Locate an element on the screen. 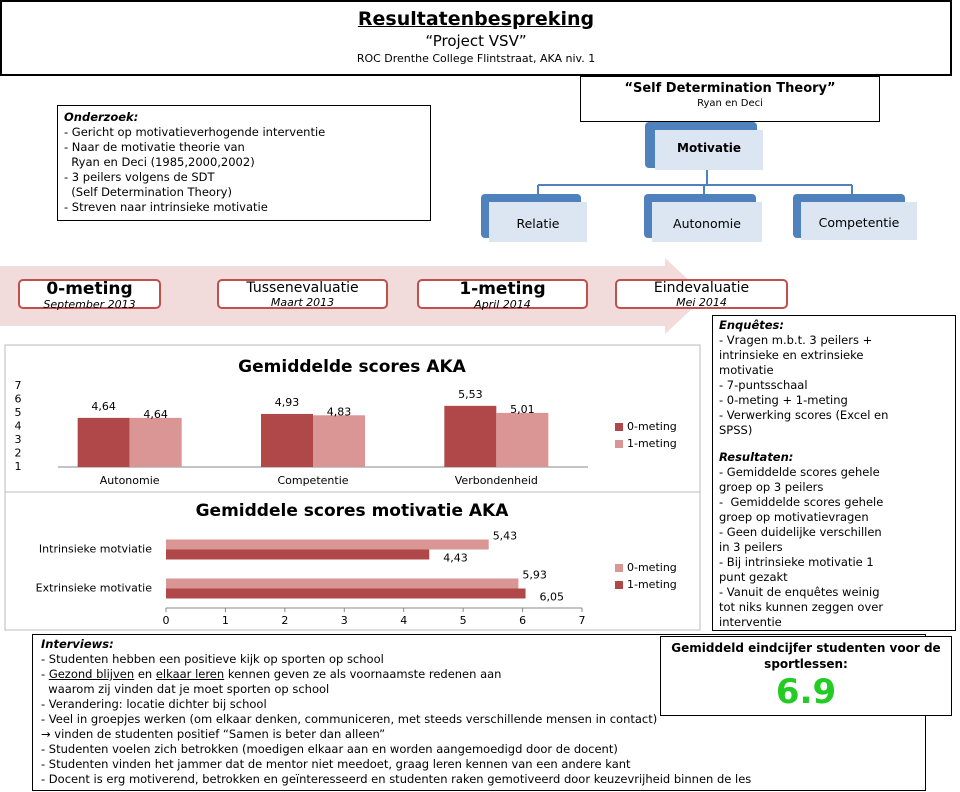 Image resolution: width=960 pixels, height=792 pixels. value-label: 5,01 is located at coordinates (522, 409).